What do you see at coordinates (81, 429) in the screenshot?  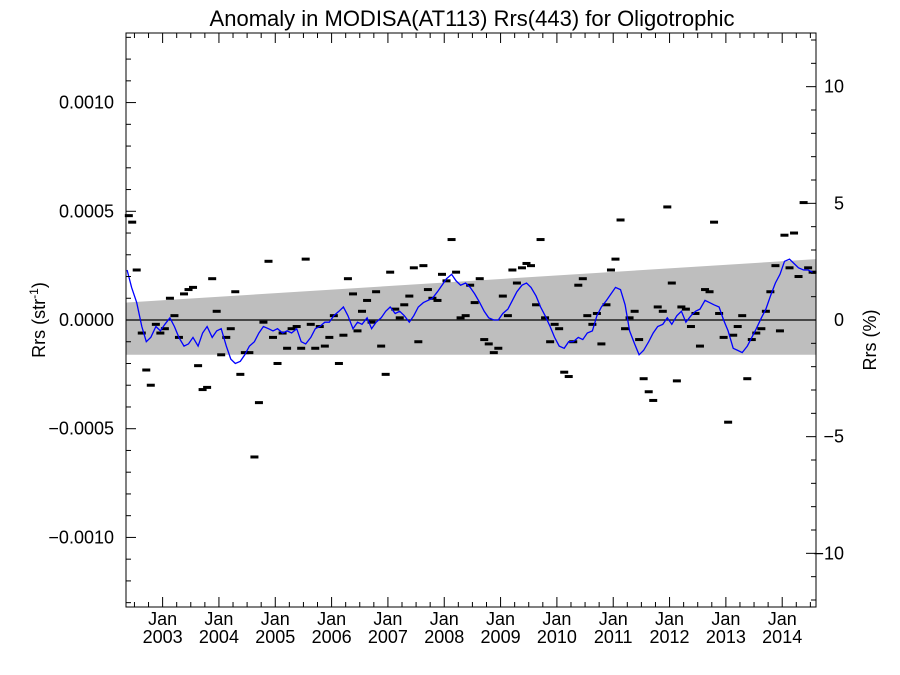 I see `left-tick-label: −0.0005` at bounding box center [81, 429].